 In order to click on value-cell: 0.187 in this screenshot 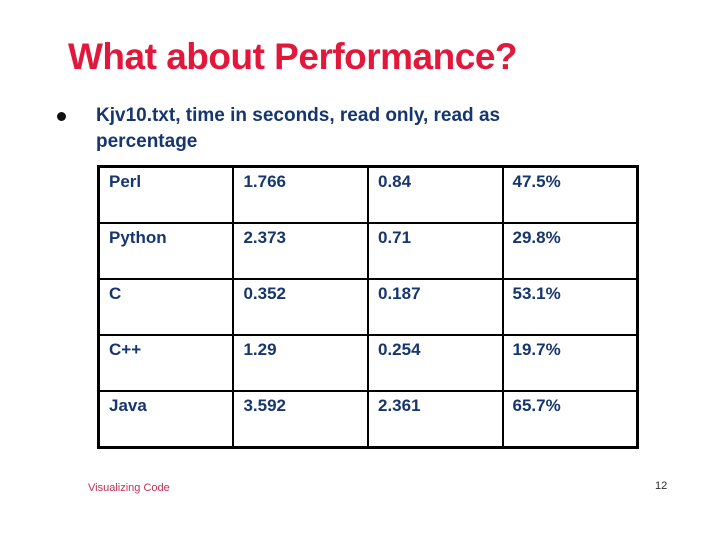, I will do `click(435, 307)`.